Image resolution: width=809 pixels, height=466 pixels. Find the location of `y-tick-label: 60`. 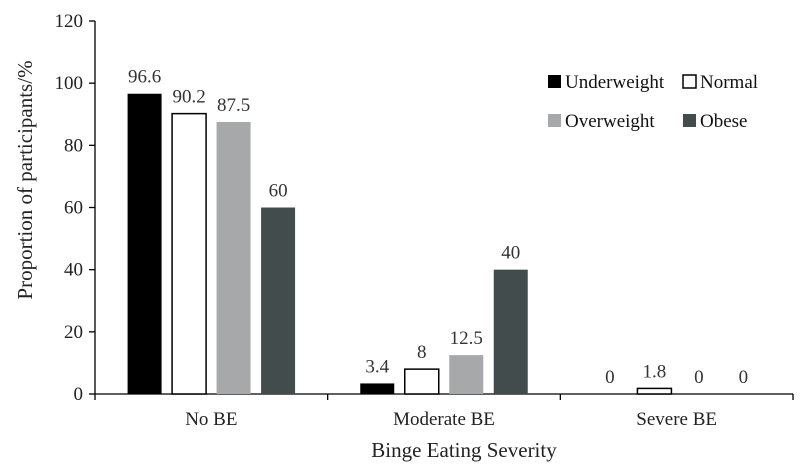

y-tick-label: 60 is located at coordinates (73, 208).